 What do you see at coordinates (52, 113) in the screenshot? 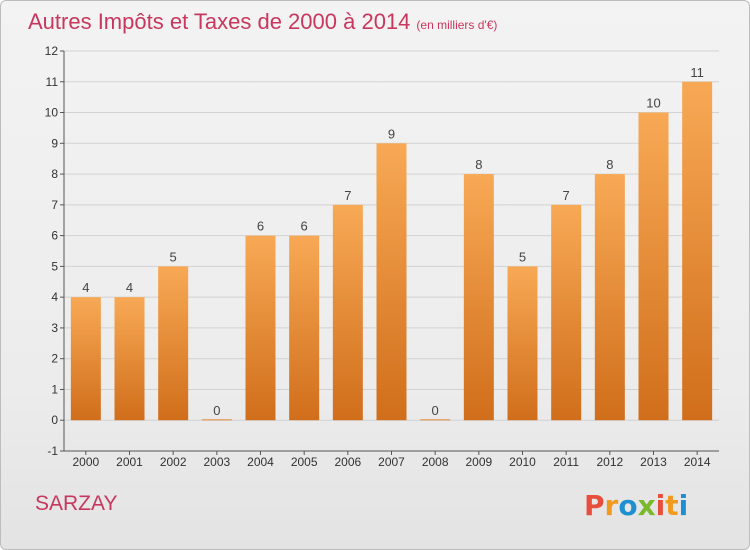
I see `y-tick-label: 10` at bounding box center [52, 113].